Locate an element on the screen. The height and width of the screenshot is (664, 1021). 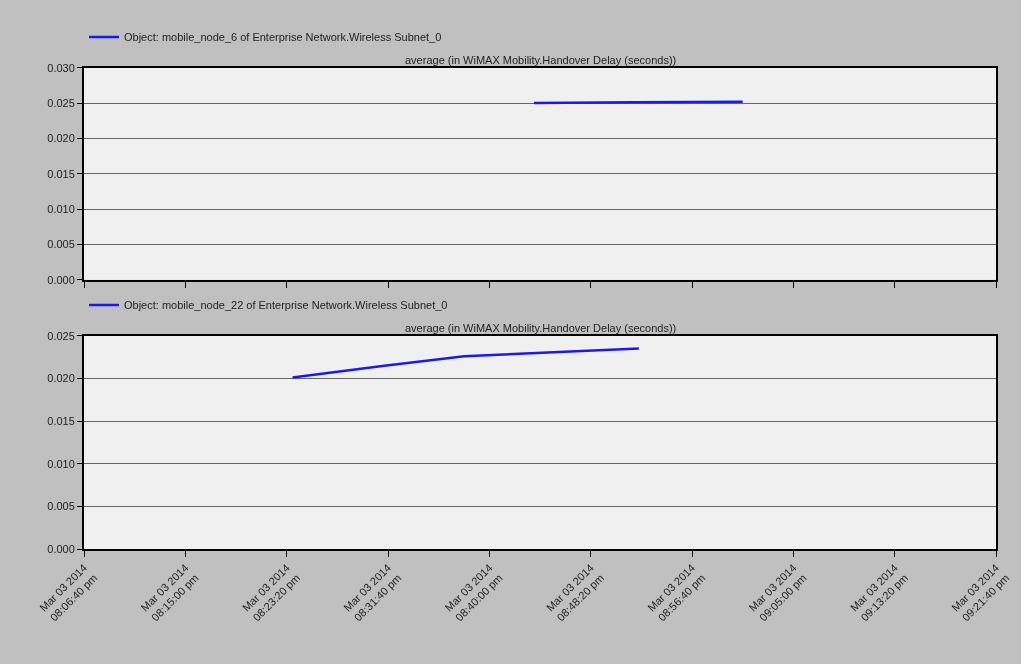
legend-label: Object: mobile_node_22 of Enterprise Network.Wireless Subnet_0 is located at coordinates (286, 305).